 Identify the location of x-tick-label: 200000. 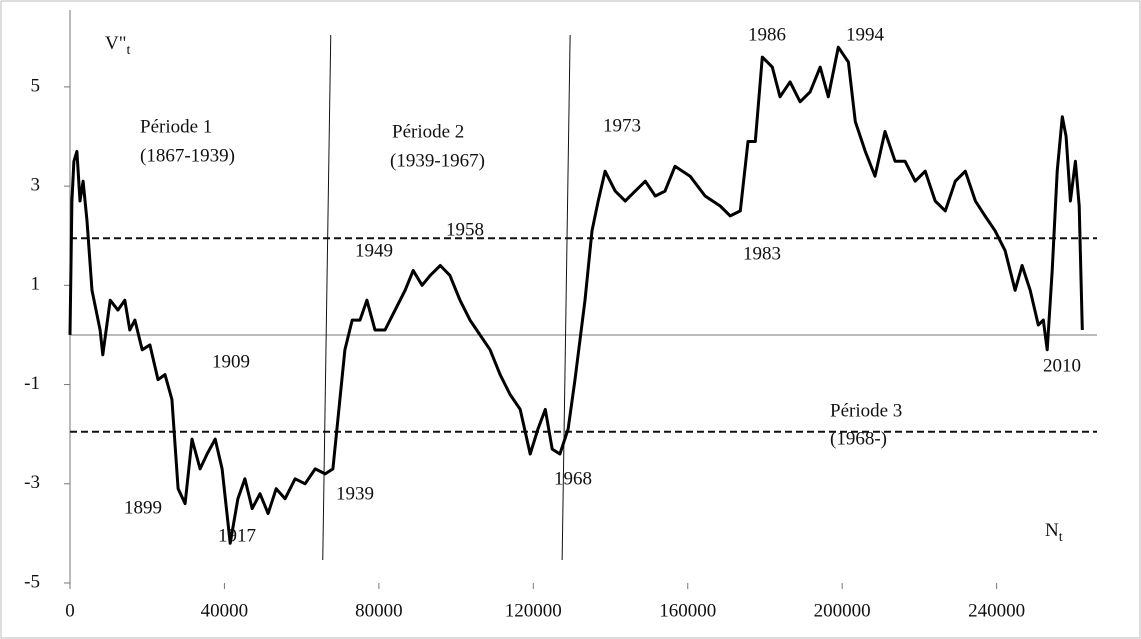
(842, 610).